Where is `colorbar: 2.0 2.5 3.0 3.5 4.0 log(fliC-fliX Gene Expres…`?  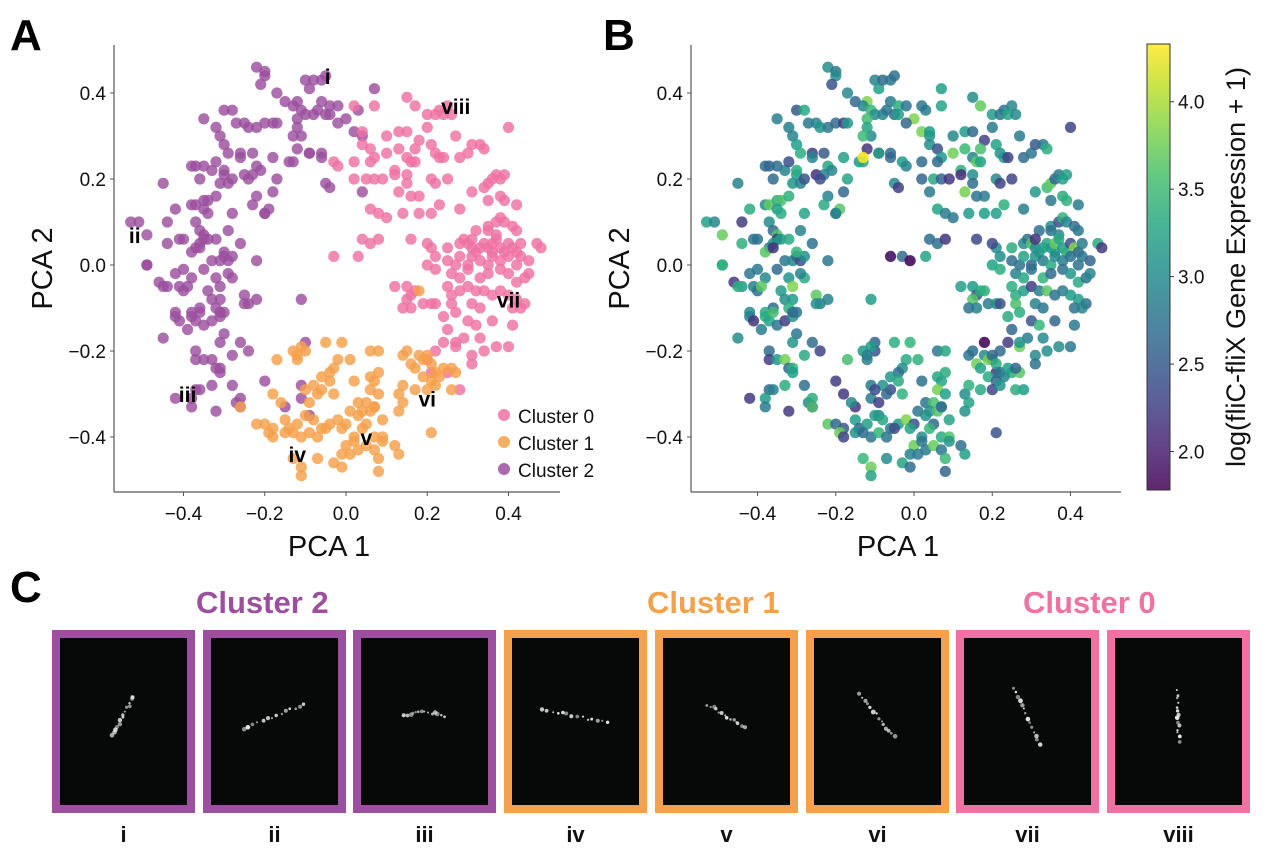
colorbar: 2.0 2.5 3.0 3.5 4.0 log(fliC-fliX Gene Expres… is located at coordinates (1198, 267).